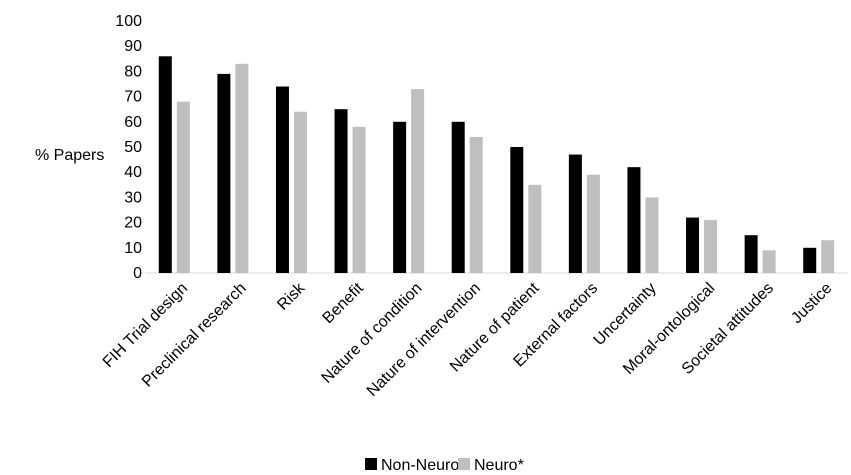 This screenshot has width=851, height=475. Describe the element at coordinates (69, 155) in the screenshot. I see `y-axis-label: % Papers` at that location.